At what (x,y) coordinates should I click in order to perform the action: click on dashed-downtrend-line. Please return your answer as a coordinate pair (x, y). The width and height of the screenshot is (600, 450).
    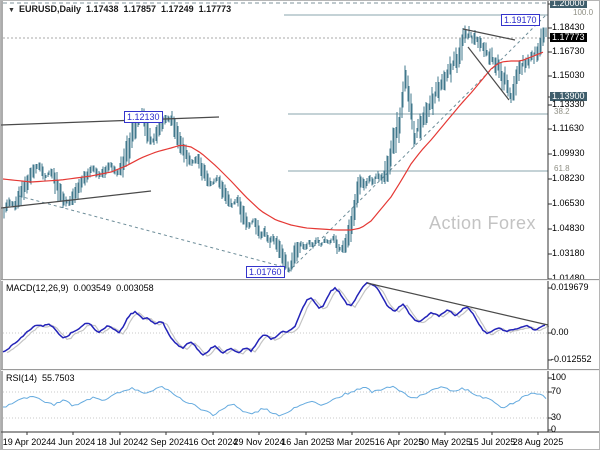
    Looking at the image, I should click on (151, 231).